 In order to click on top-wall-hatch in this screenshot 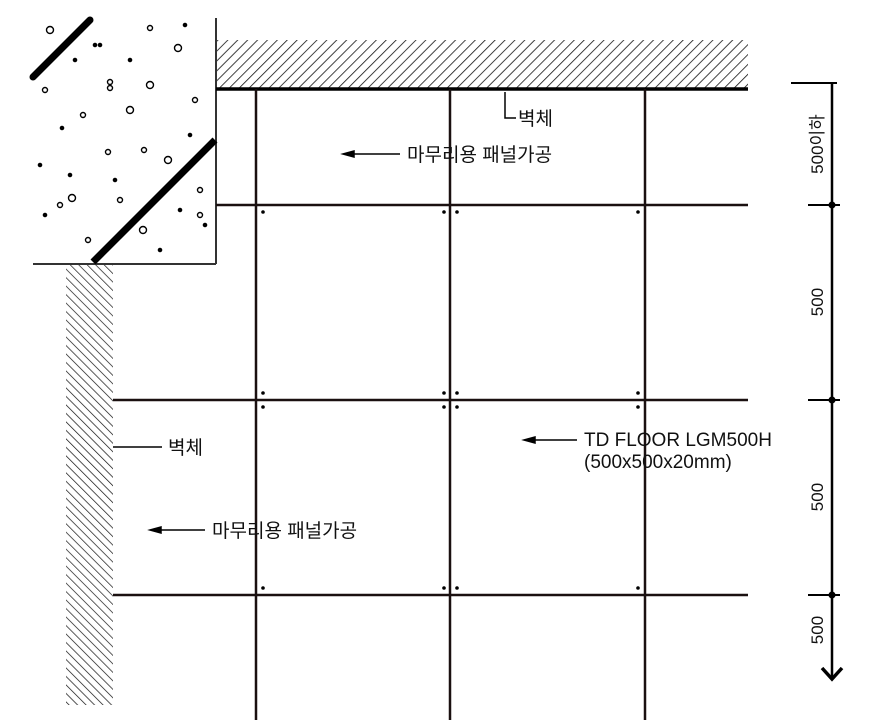, I will do `click(482, 64)`.